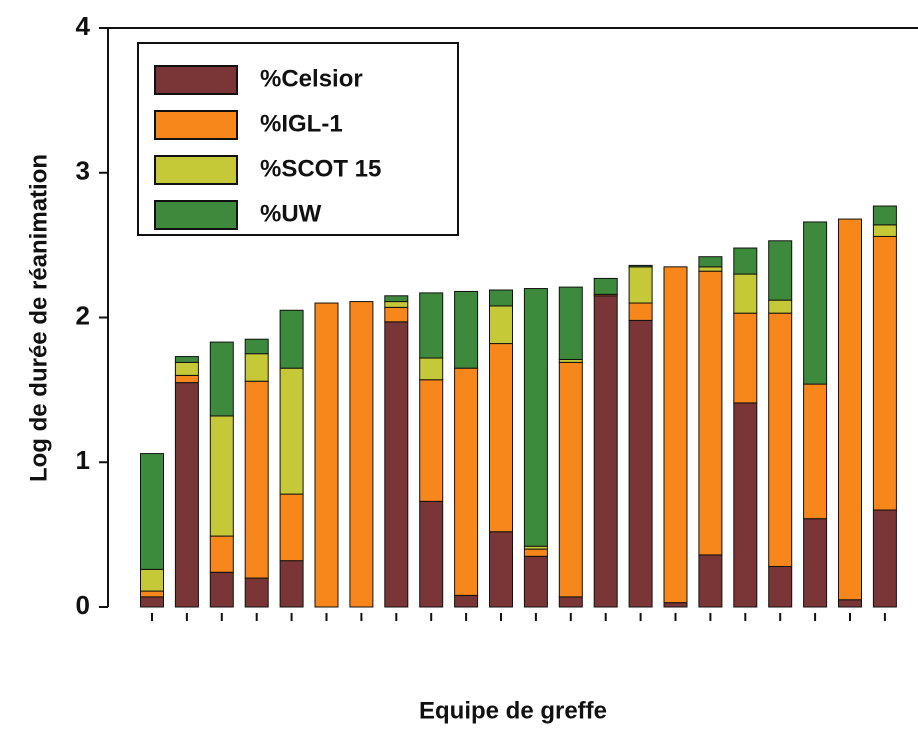 This screenshot has width=918, height=734. Describe the element at coordinates (311, 78) in the screenshot. I see `legend-label: %Celsior` at that location.